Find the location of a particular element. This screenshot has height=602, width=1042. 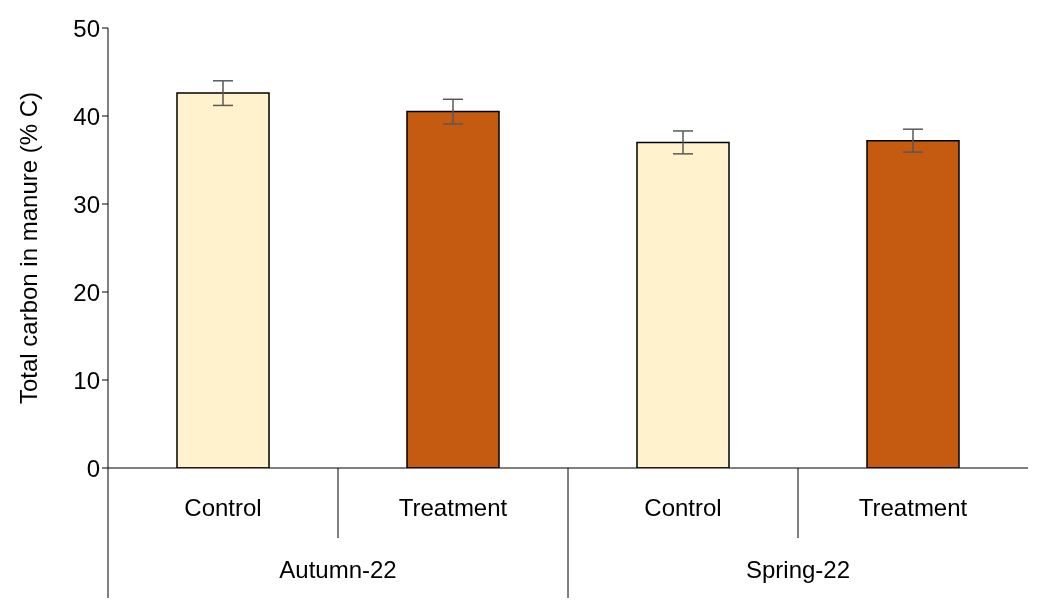

y-tick-label: 50 is located at coordinates (86, 28).